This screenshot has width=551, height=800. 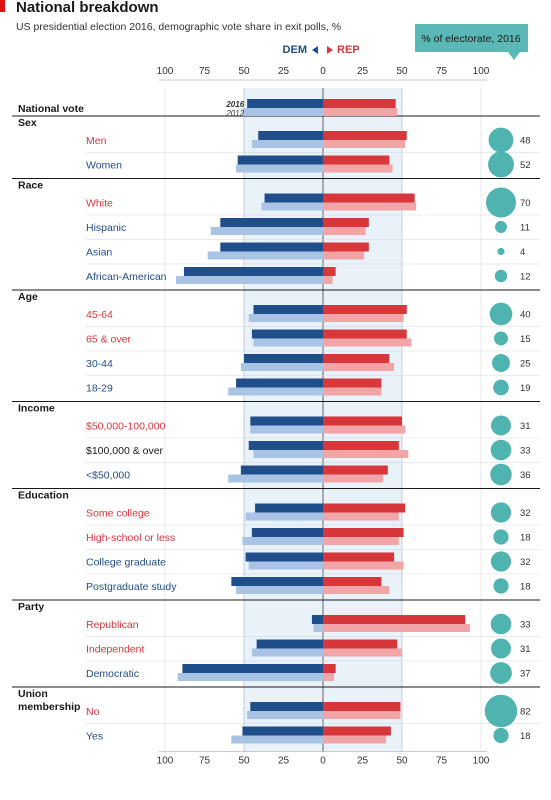 What do you see at coordinates (323, 761) in the screenshot?
I see `x-tick-label-bottom: 0` at bounding box center [323, 761].